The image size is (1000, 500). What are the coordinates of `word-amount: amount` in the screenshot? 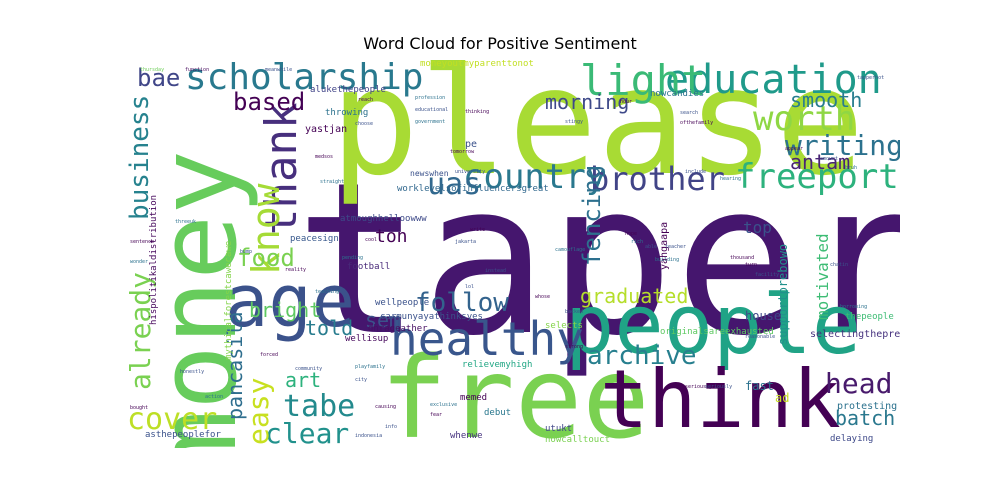 It's located at (829, 159).